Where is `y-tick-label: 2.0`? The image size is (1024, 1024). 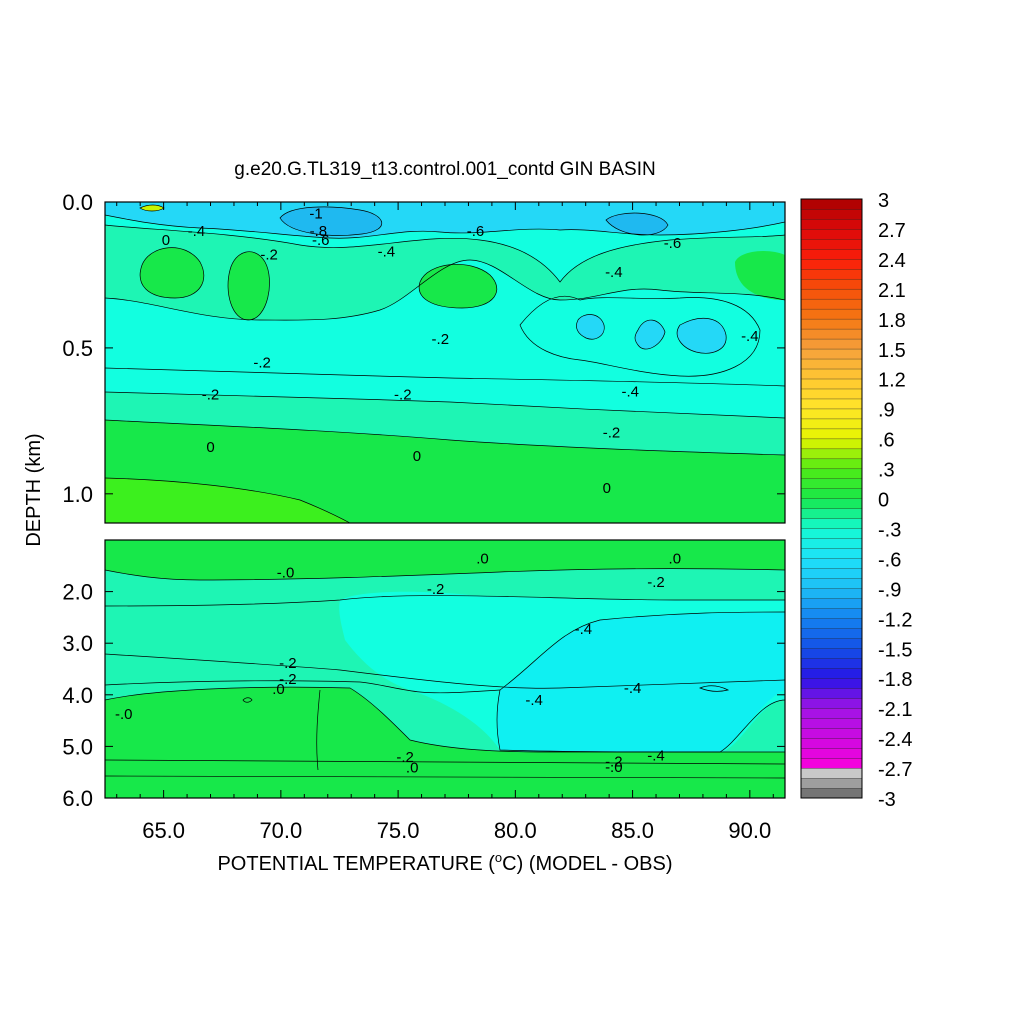
y-tick-label: 2.0 is located at coordinates (77, 592).